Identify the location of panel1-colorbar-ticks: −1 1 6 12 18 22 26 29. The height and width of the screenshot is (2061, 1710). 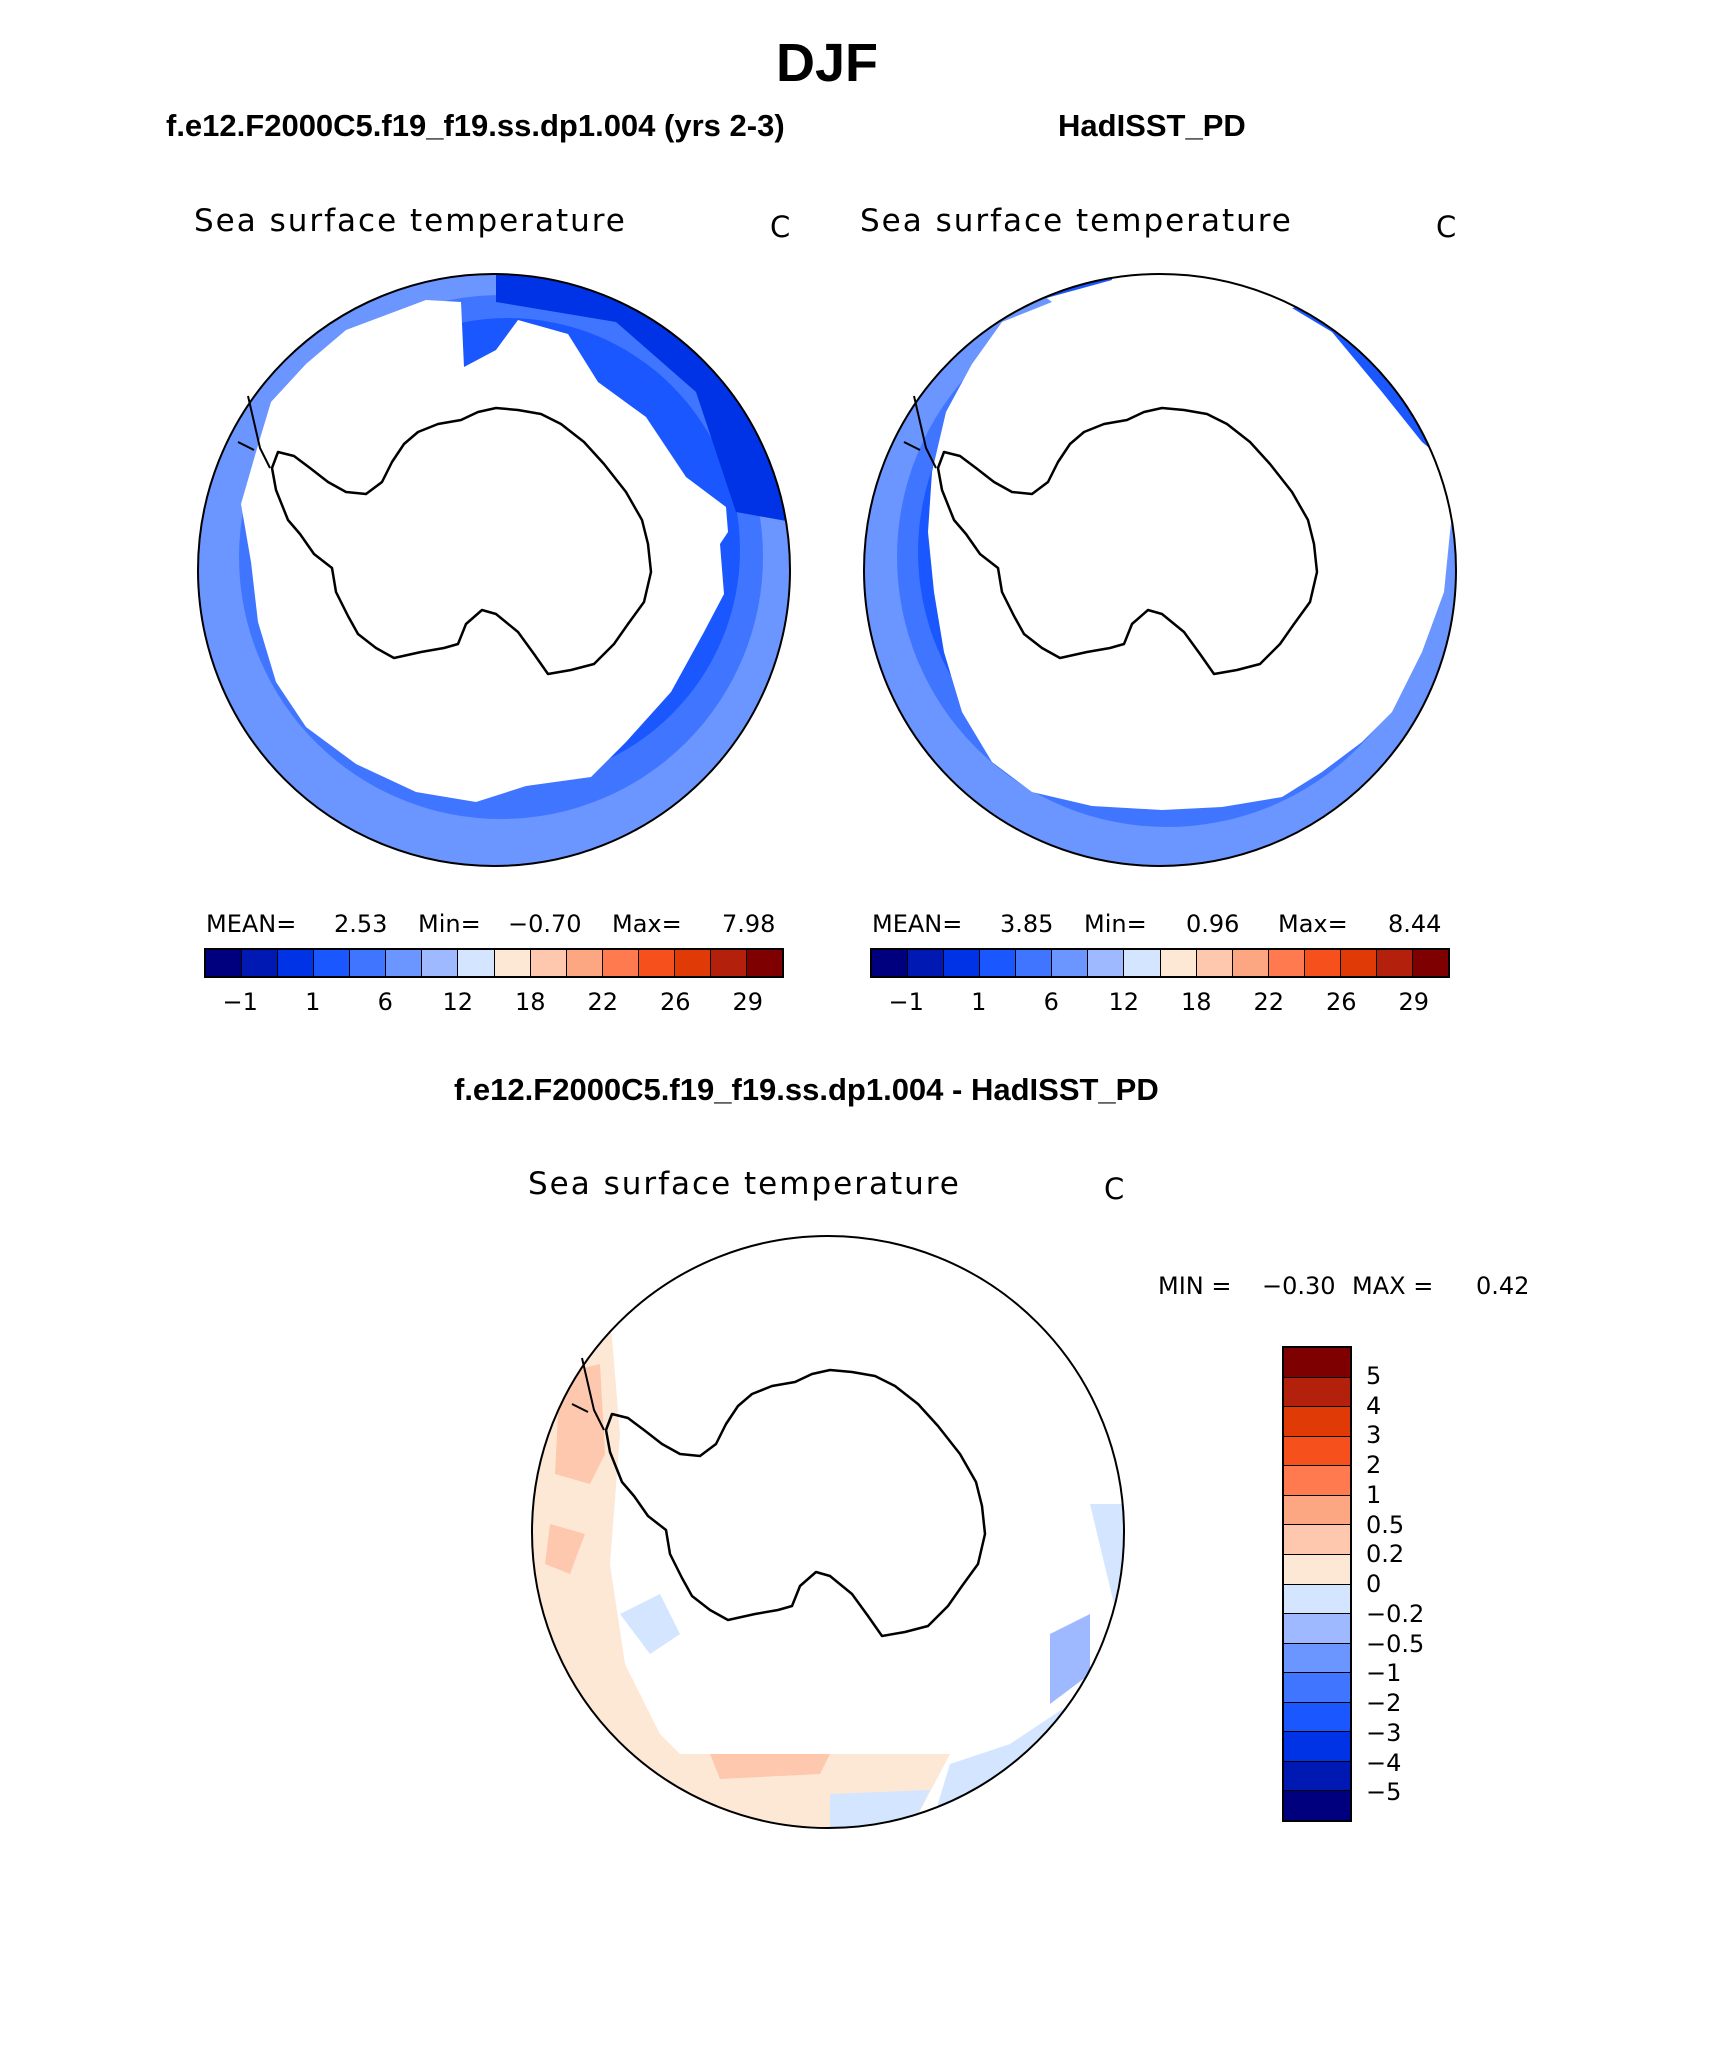
(494, 1003).